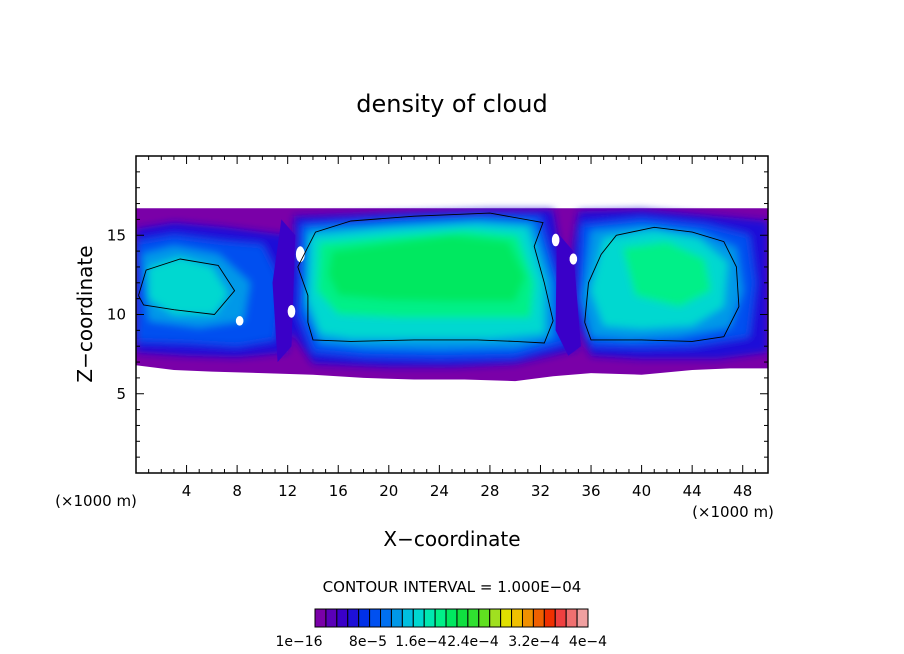 The width and height of the screenshot is (904, 654). I want to click on x-axis-label: X−coordinate, so click(451, 539).